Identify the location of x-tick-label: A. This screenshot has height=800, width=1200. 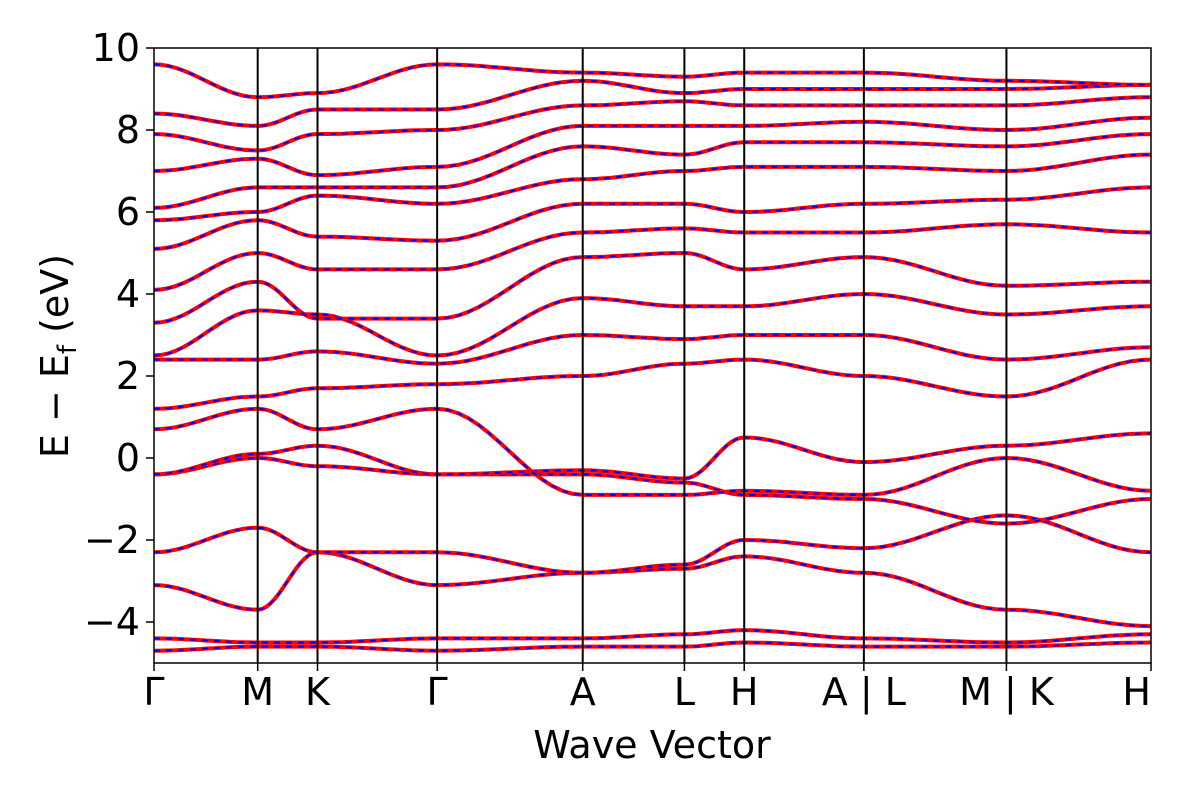
(583, 692).